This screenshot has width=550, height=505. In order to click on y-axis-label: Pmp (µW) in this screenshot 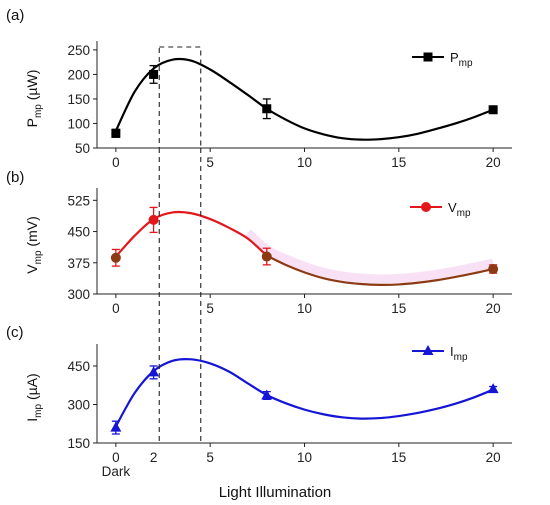, I will do `click(34, 99)`.